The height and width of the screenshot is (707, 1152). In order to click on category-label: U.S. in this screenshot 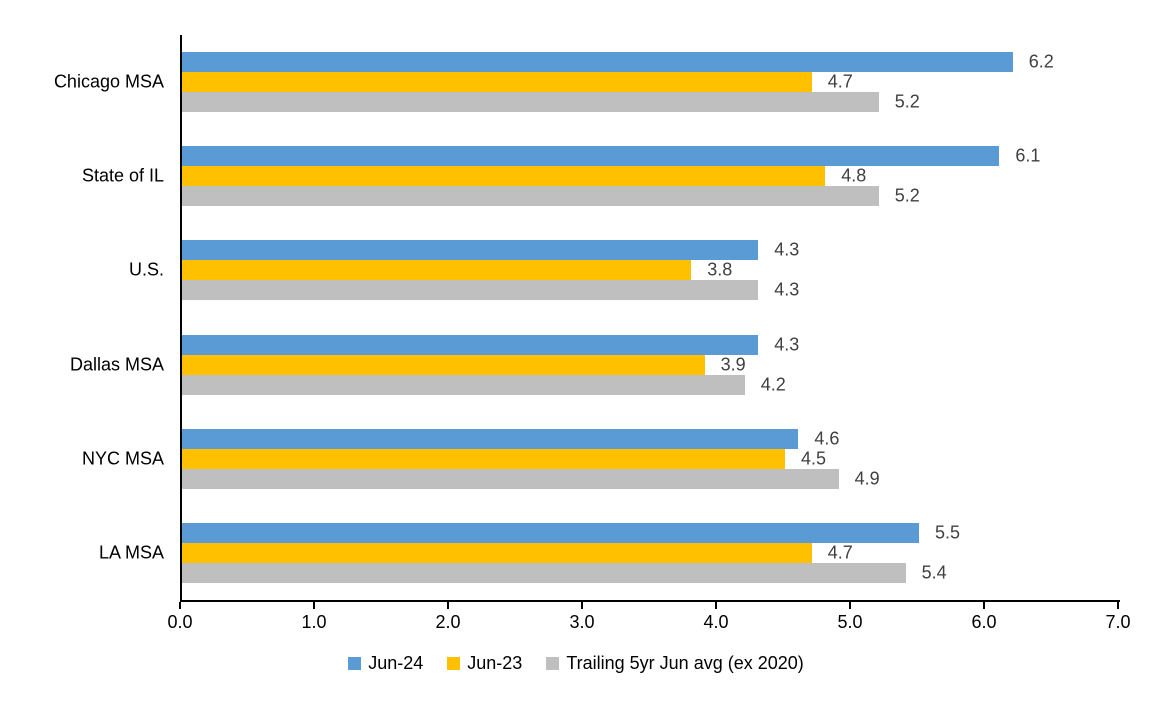, I will do `click(146, 269)`.